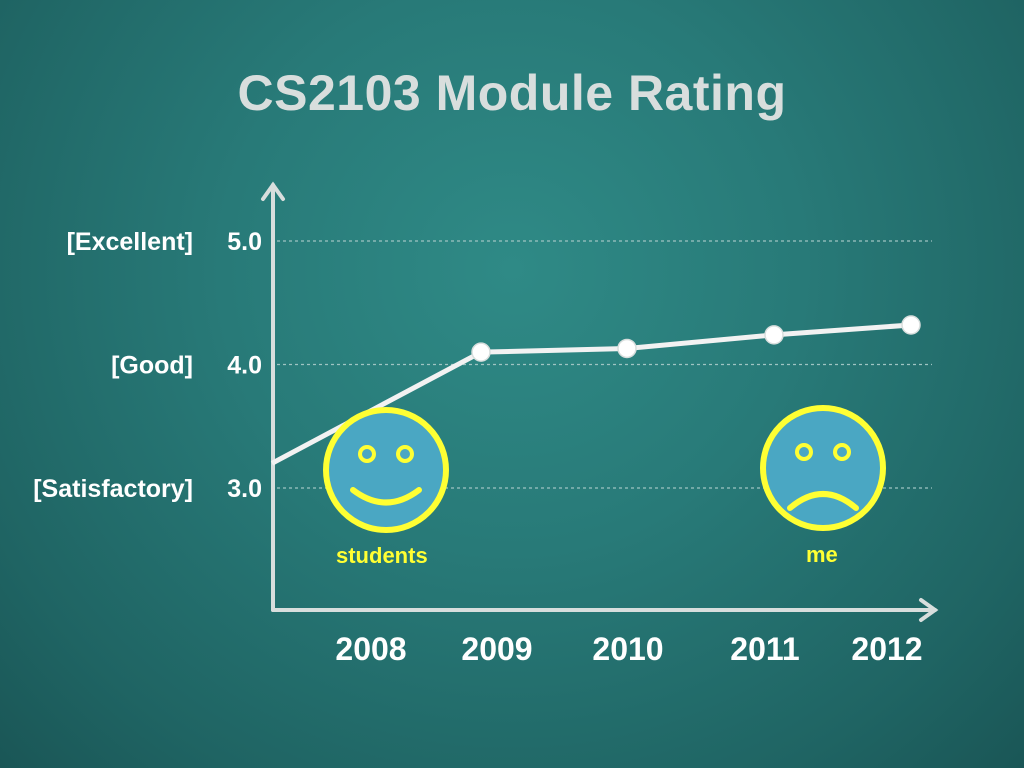 The height and width of the screenshot is (768, 1024). I want to click on students-annotation-label: students, so click(382, 555).